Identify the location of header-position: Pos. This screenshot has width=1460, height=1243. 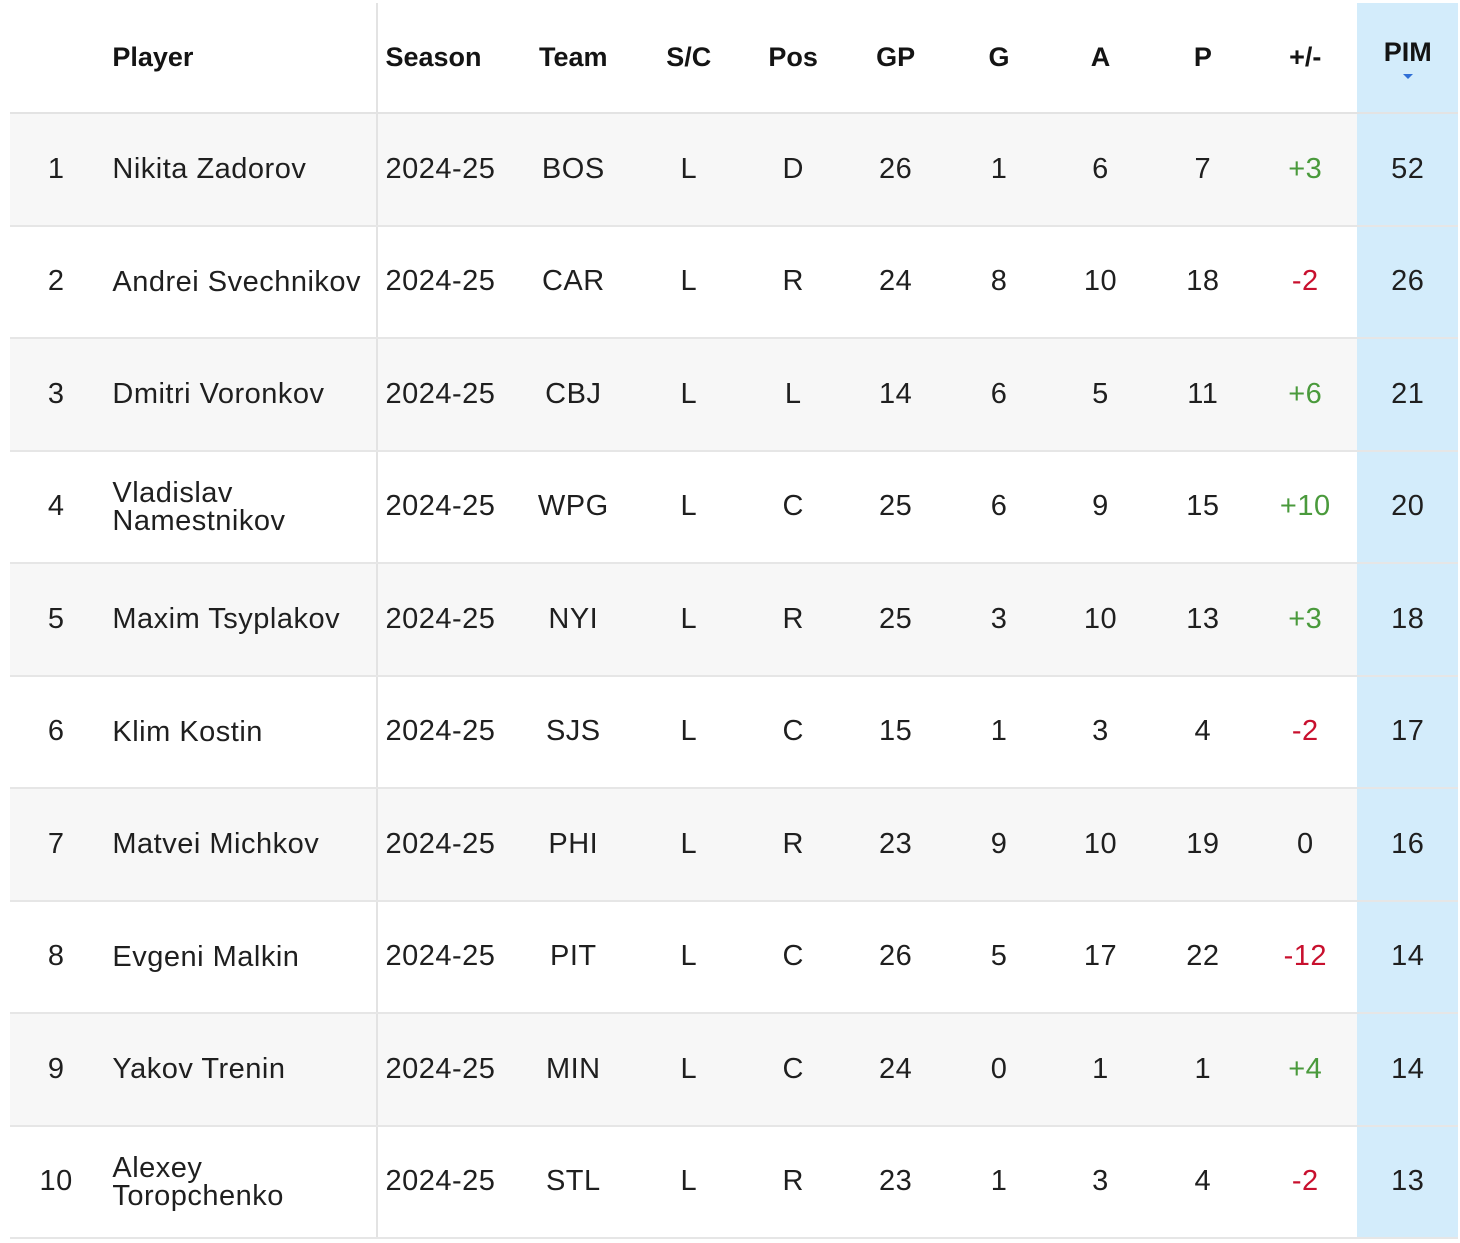
(793, 58).